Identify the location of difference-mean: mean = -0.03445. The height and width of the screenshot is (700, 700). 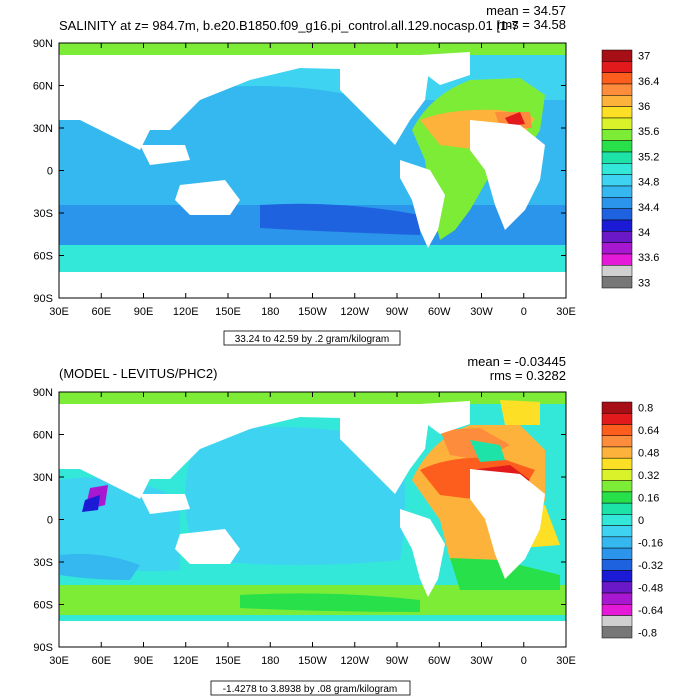
(516, 361).